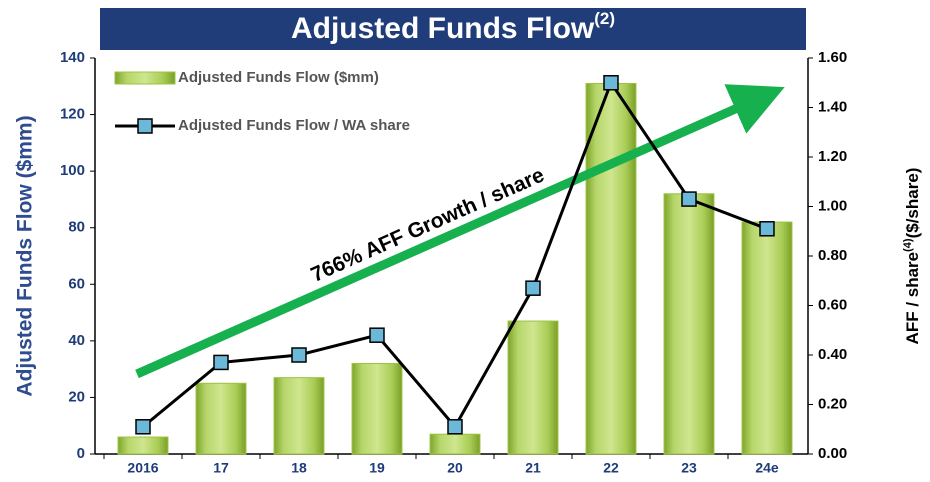 The image size is (930, 482). I want to click on legend-label: Adjusted Funds Flow / WA share, so click(294, 125).